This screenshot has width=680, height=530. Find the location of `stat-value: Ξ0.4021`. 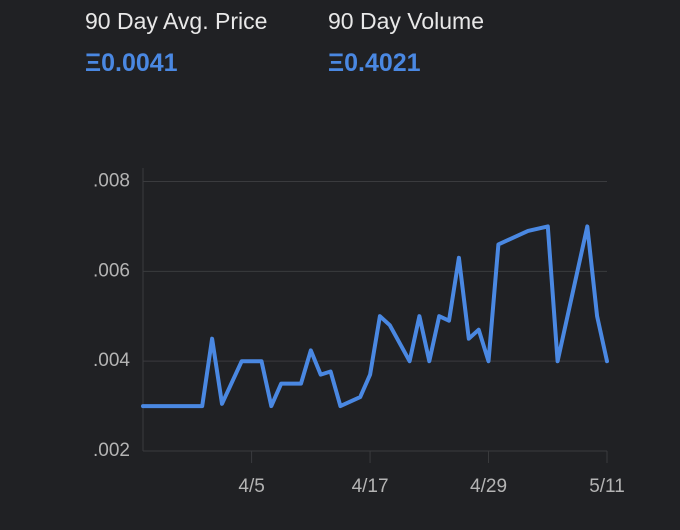

stat-value: Ξ0.4021 is located at coordinates (374, 63).